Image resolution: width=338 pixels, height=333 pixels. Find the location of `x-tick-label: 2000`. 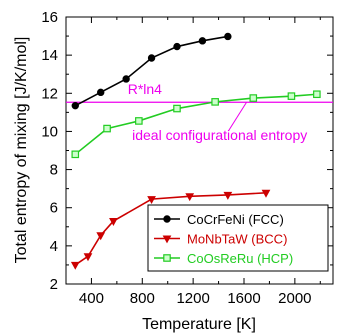

x-tick-label: 2000 is located at coordinates (294, 298).